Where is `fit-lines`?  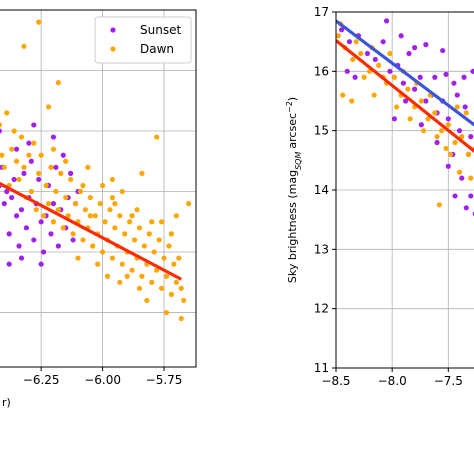 fit-lines is located at coordinates (91, 231).